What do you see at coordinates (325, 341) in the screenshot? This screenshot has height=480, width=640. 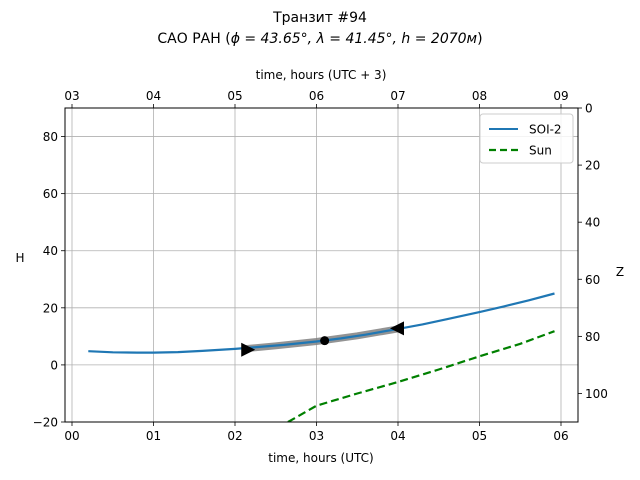 I see `marker-transit-mid` at bounding box center [325, 341].